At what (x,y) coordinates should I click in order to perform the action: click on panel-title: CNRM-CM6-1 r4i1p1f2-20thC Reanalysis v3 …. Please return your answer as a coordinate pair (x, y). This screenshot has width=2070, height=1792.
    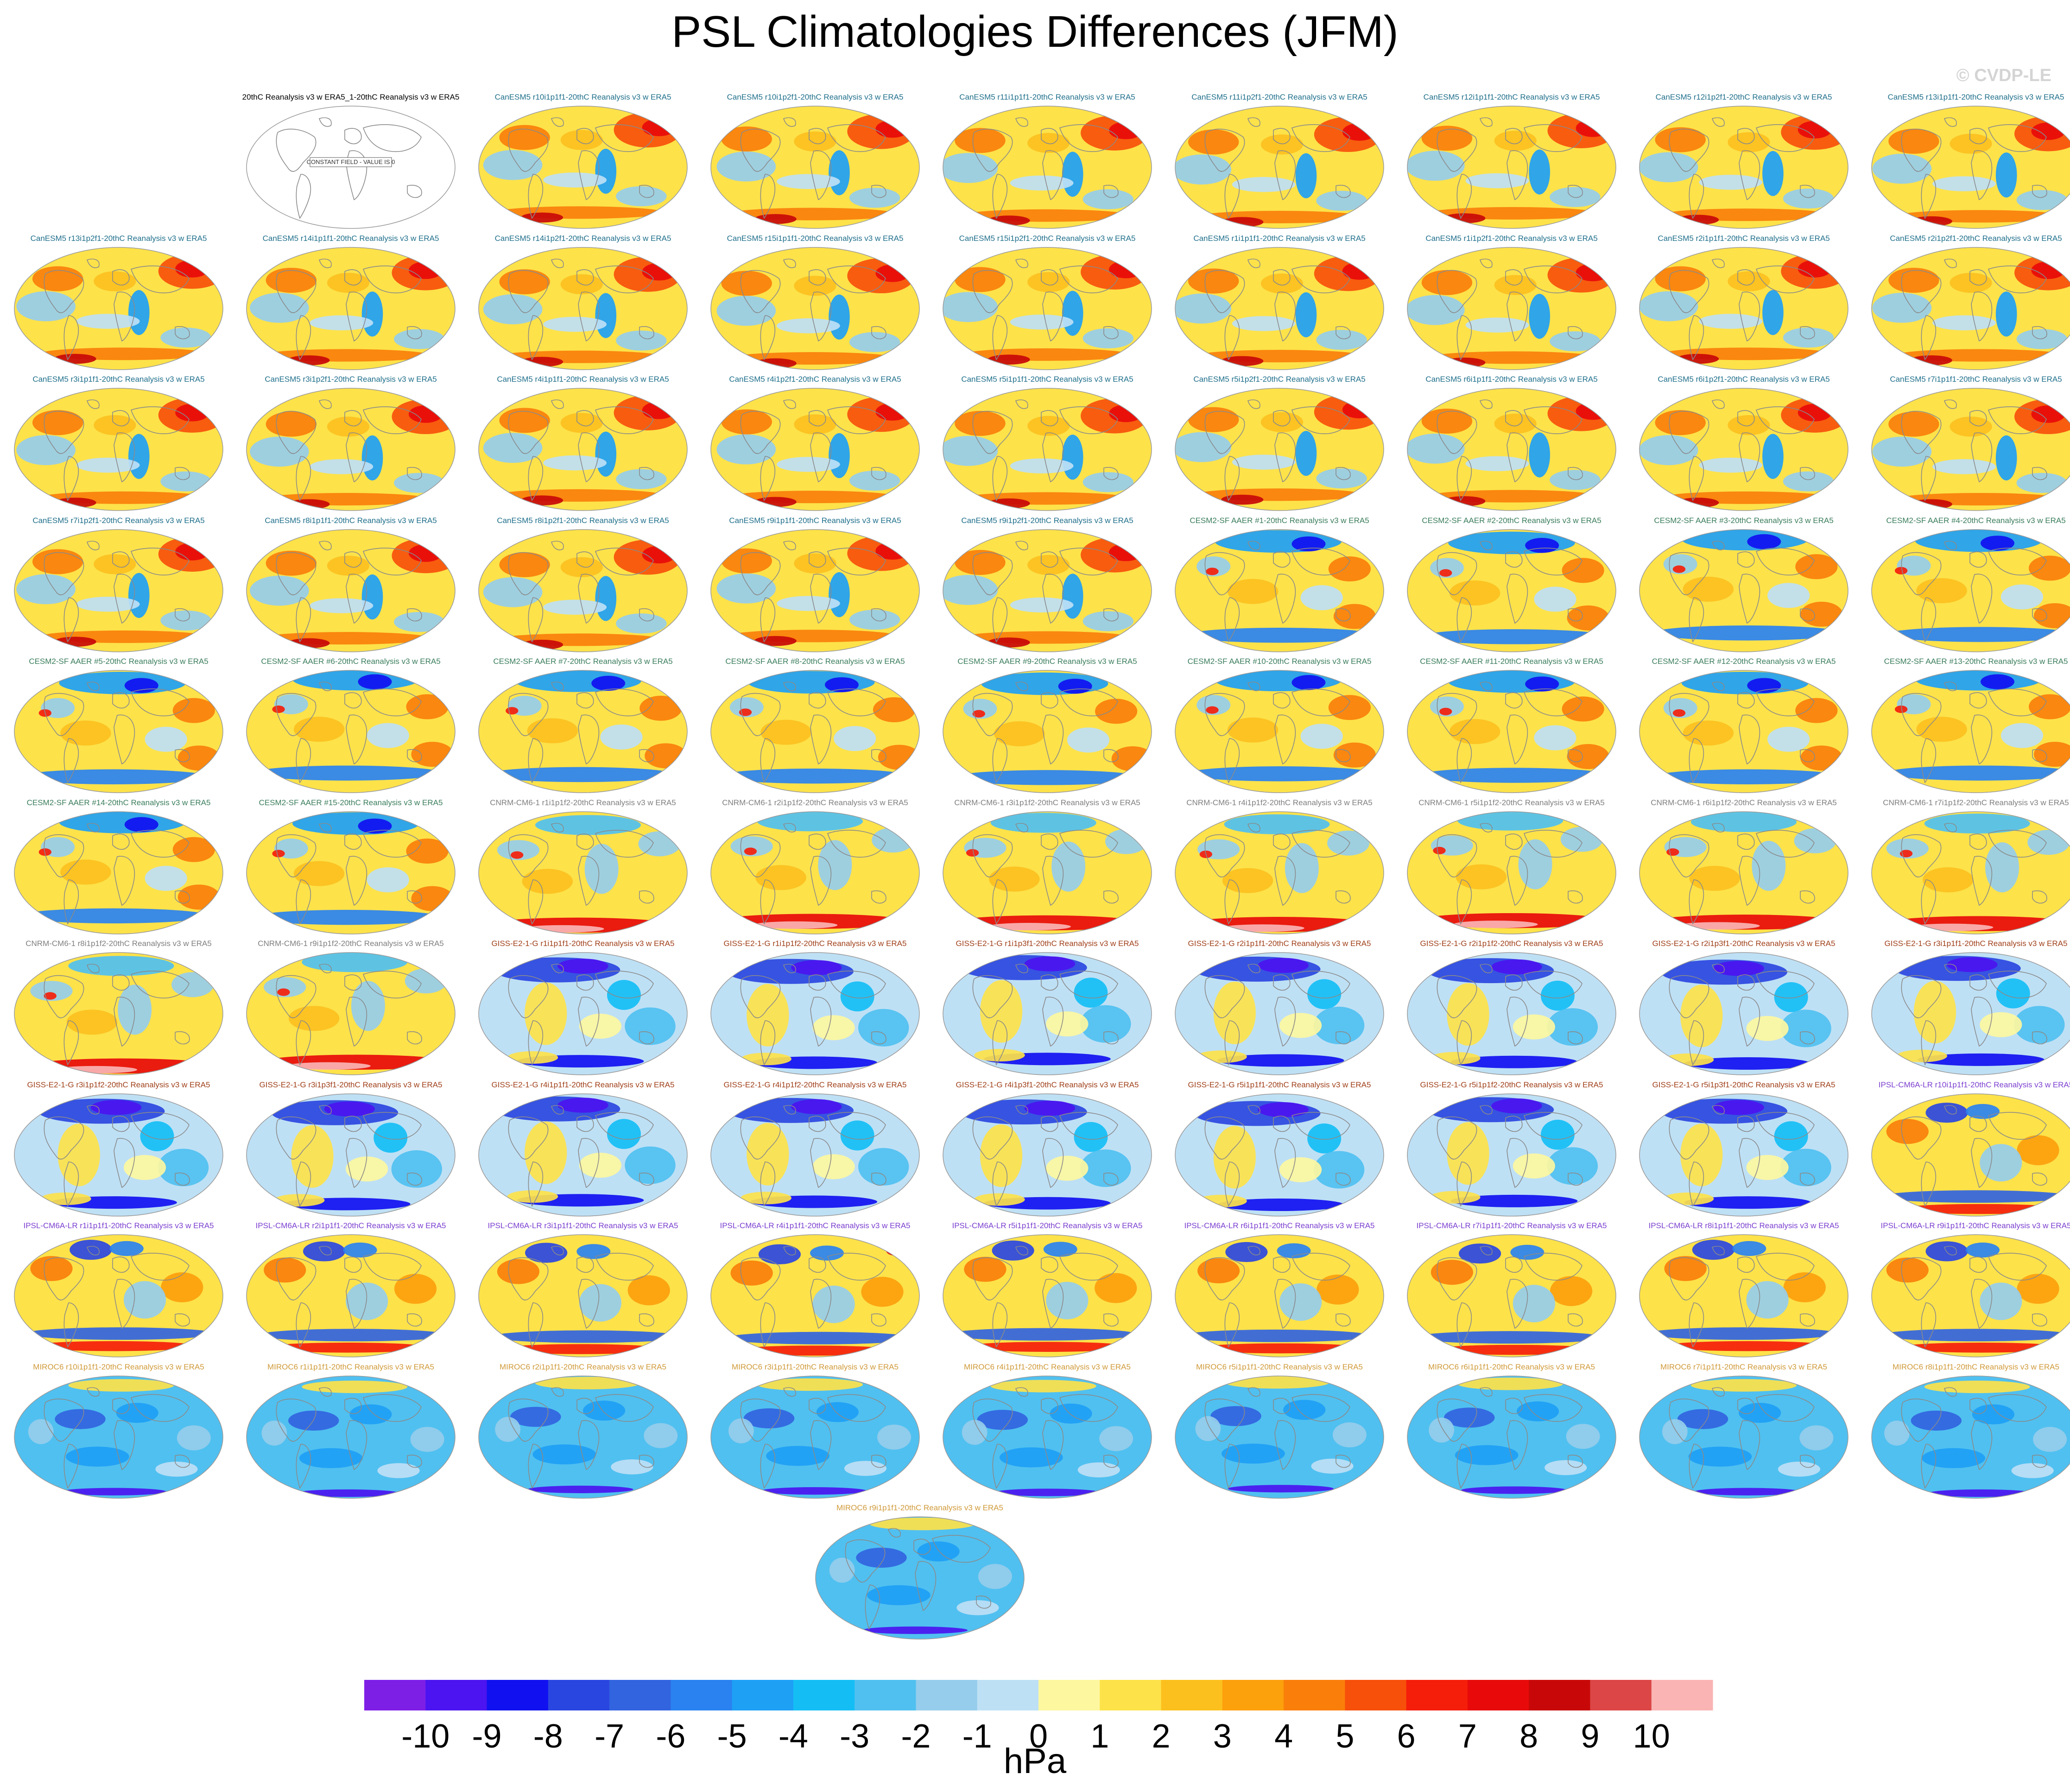
    Looking at the image, I should click on (1279, 802).